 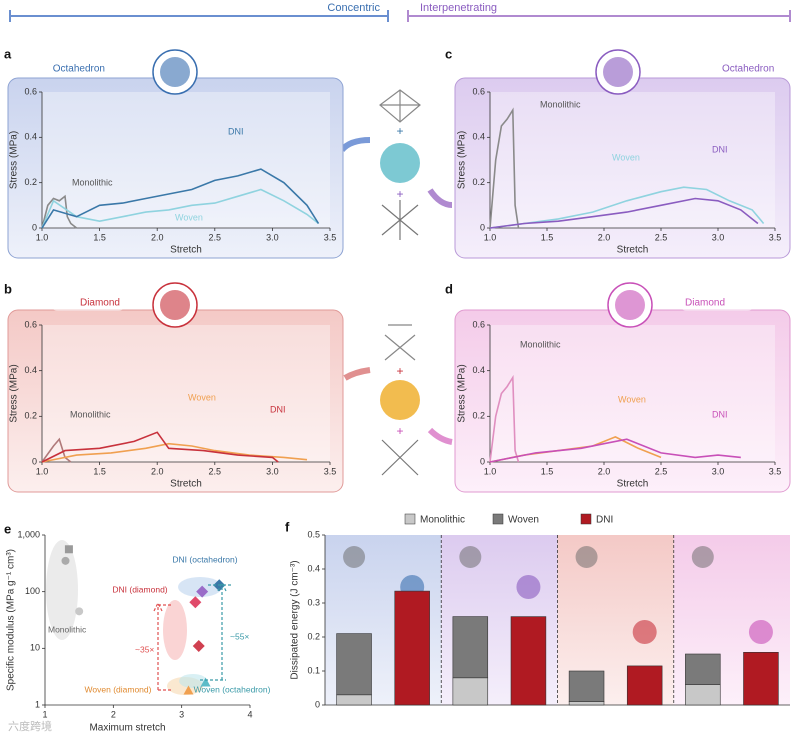 What do you see at coordinates (11, 620) in the screenshot?
I see `y-axis-label: Specific modulus (MPa g⁻¹ cm³)` at bounding box center [11, 620].